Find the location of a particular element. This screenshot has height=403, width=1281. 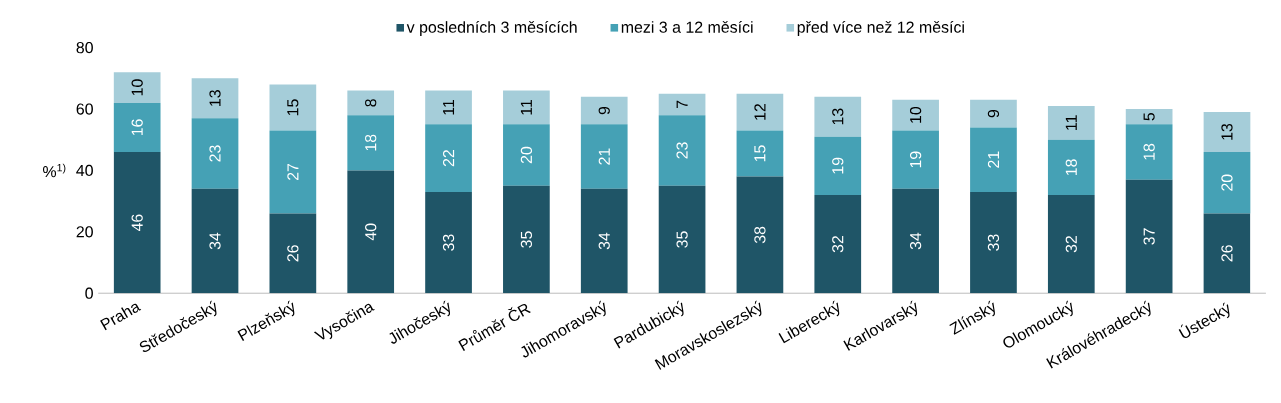

data-label: 7 is located at coordinates (682, 104).